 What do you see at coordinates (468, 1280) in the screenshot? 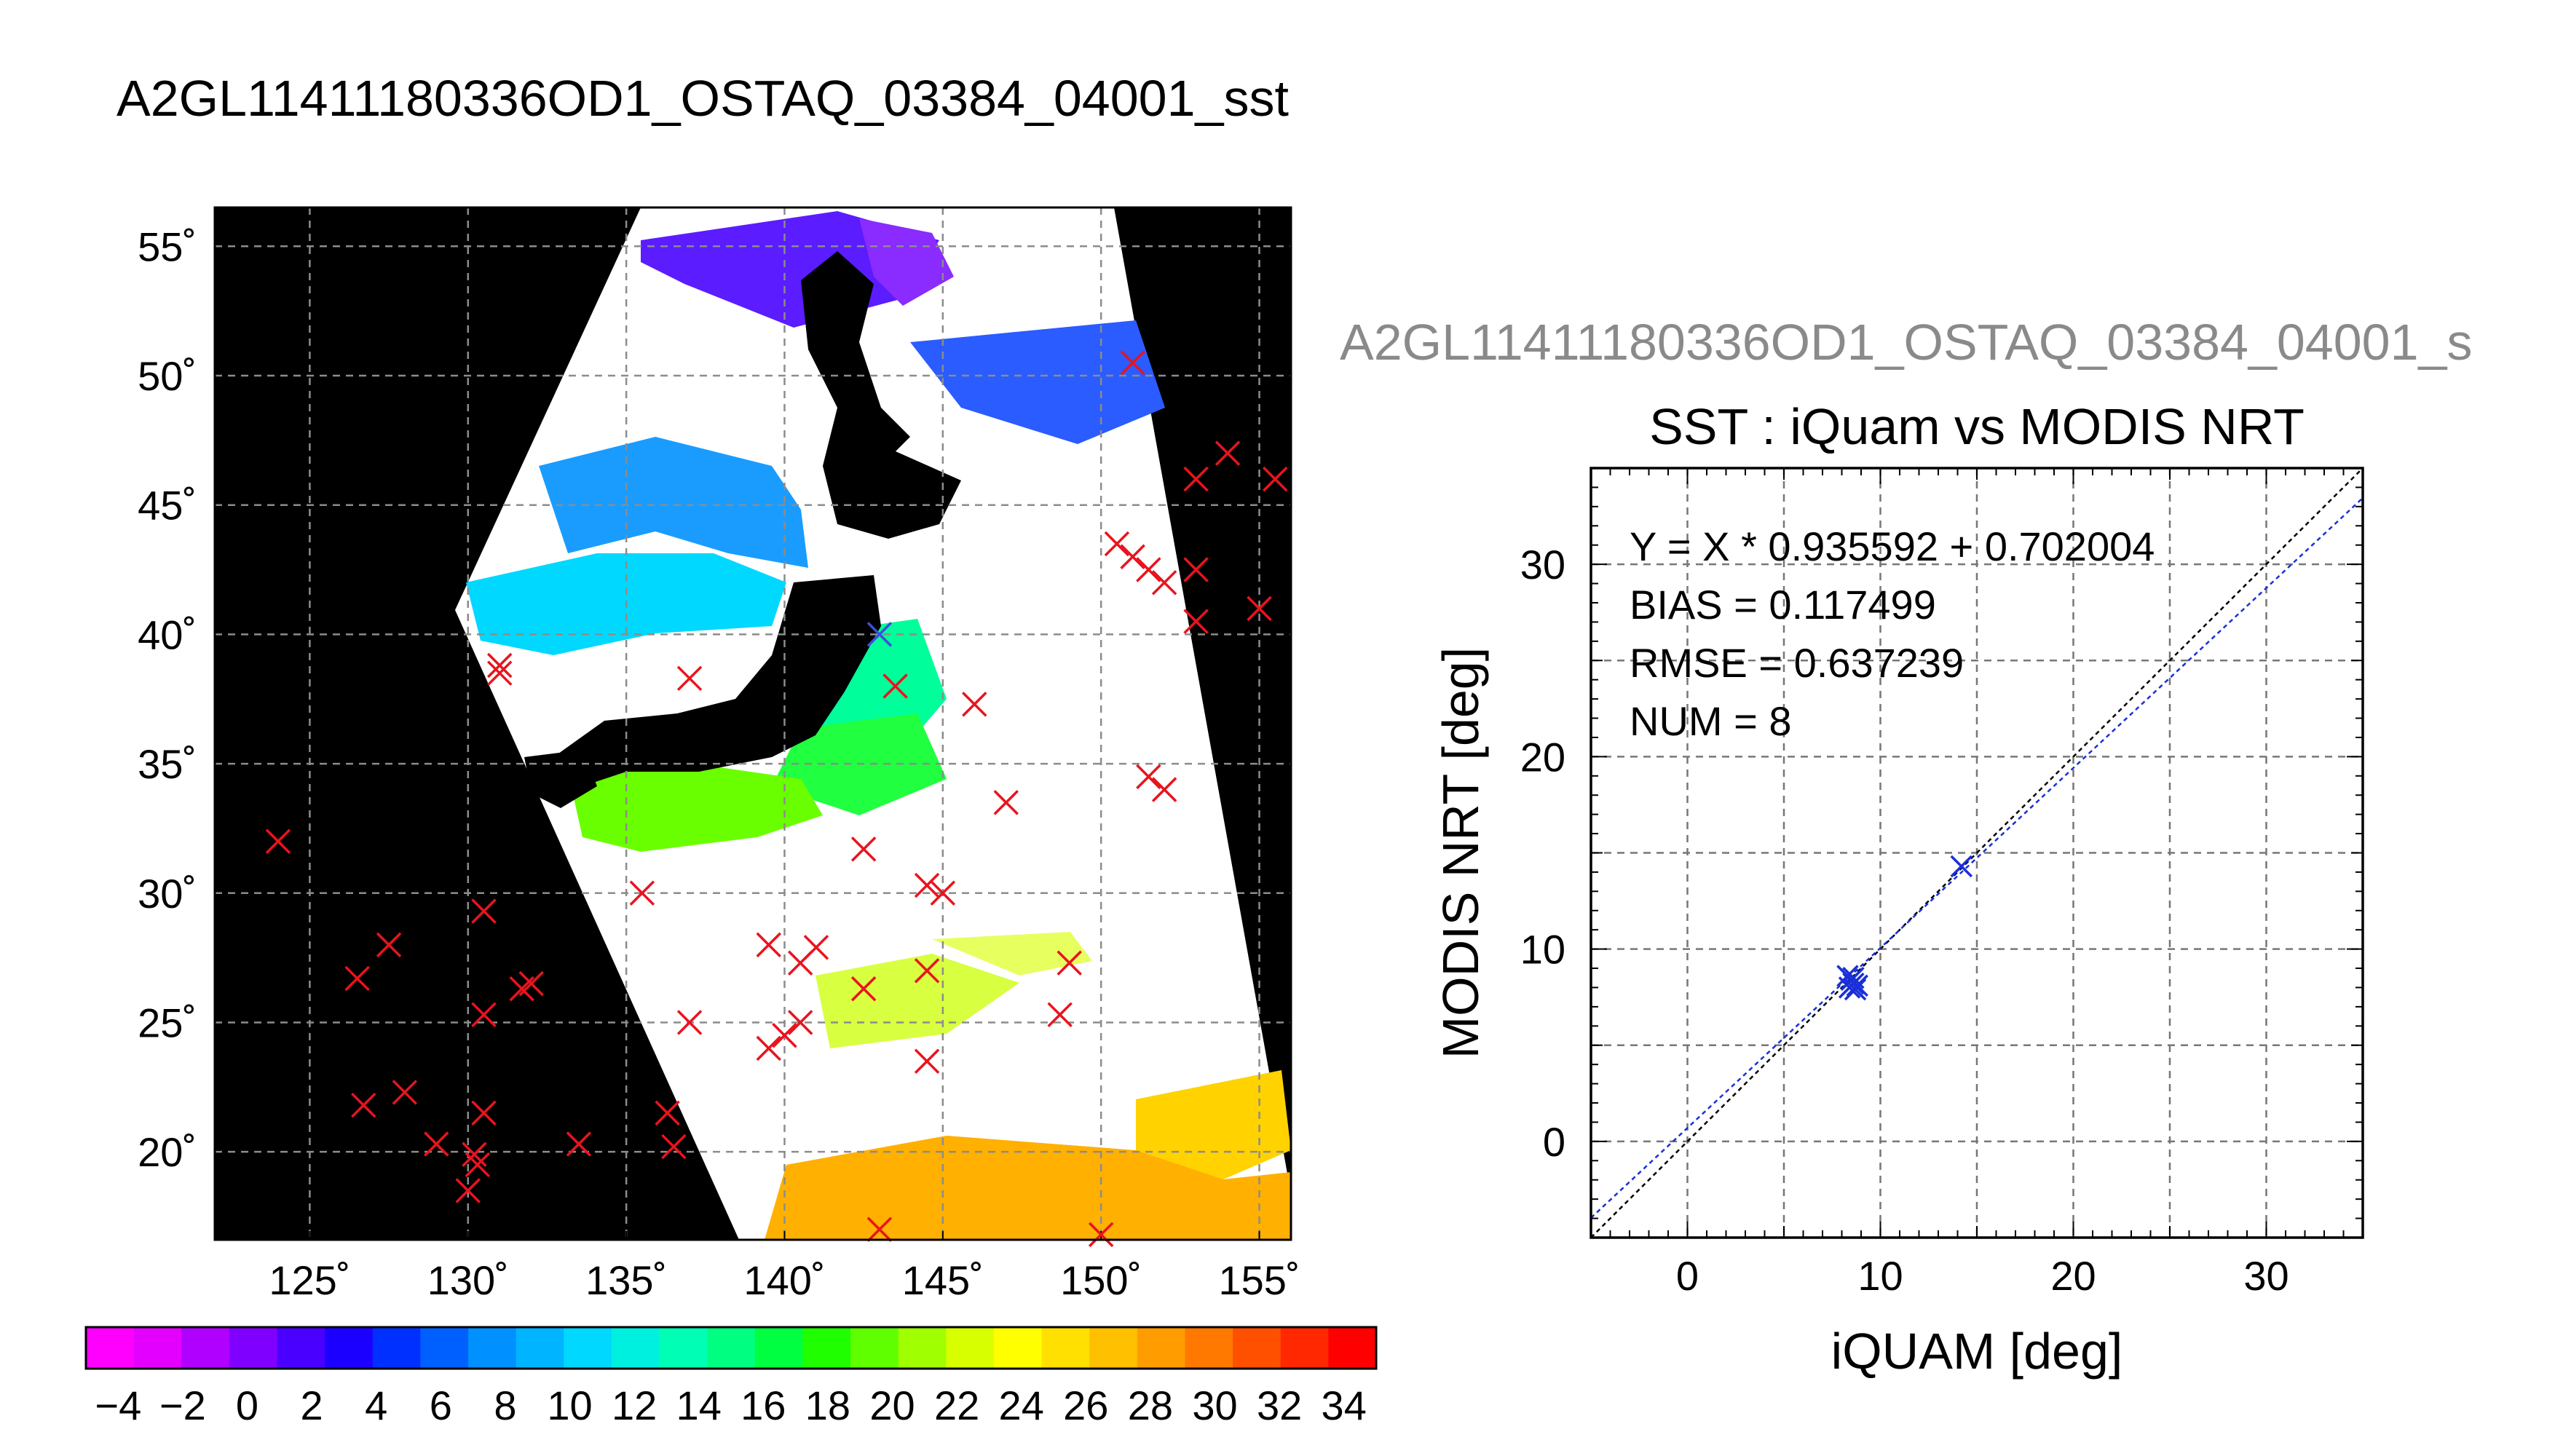
I see `map-lon-label: 130˚` at bounding box center [468, 1280].